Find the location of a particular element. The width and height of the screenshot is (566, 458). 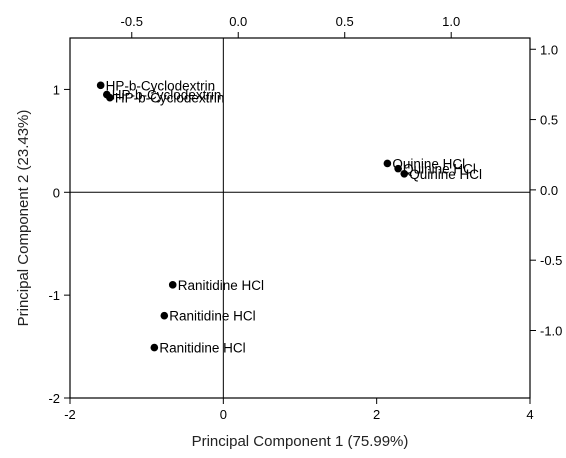

y-tick-label: 0 is located at coordinates (56, 192).